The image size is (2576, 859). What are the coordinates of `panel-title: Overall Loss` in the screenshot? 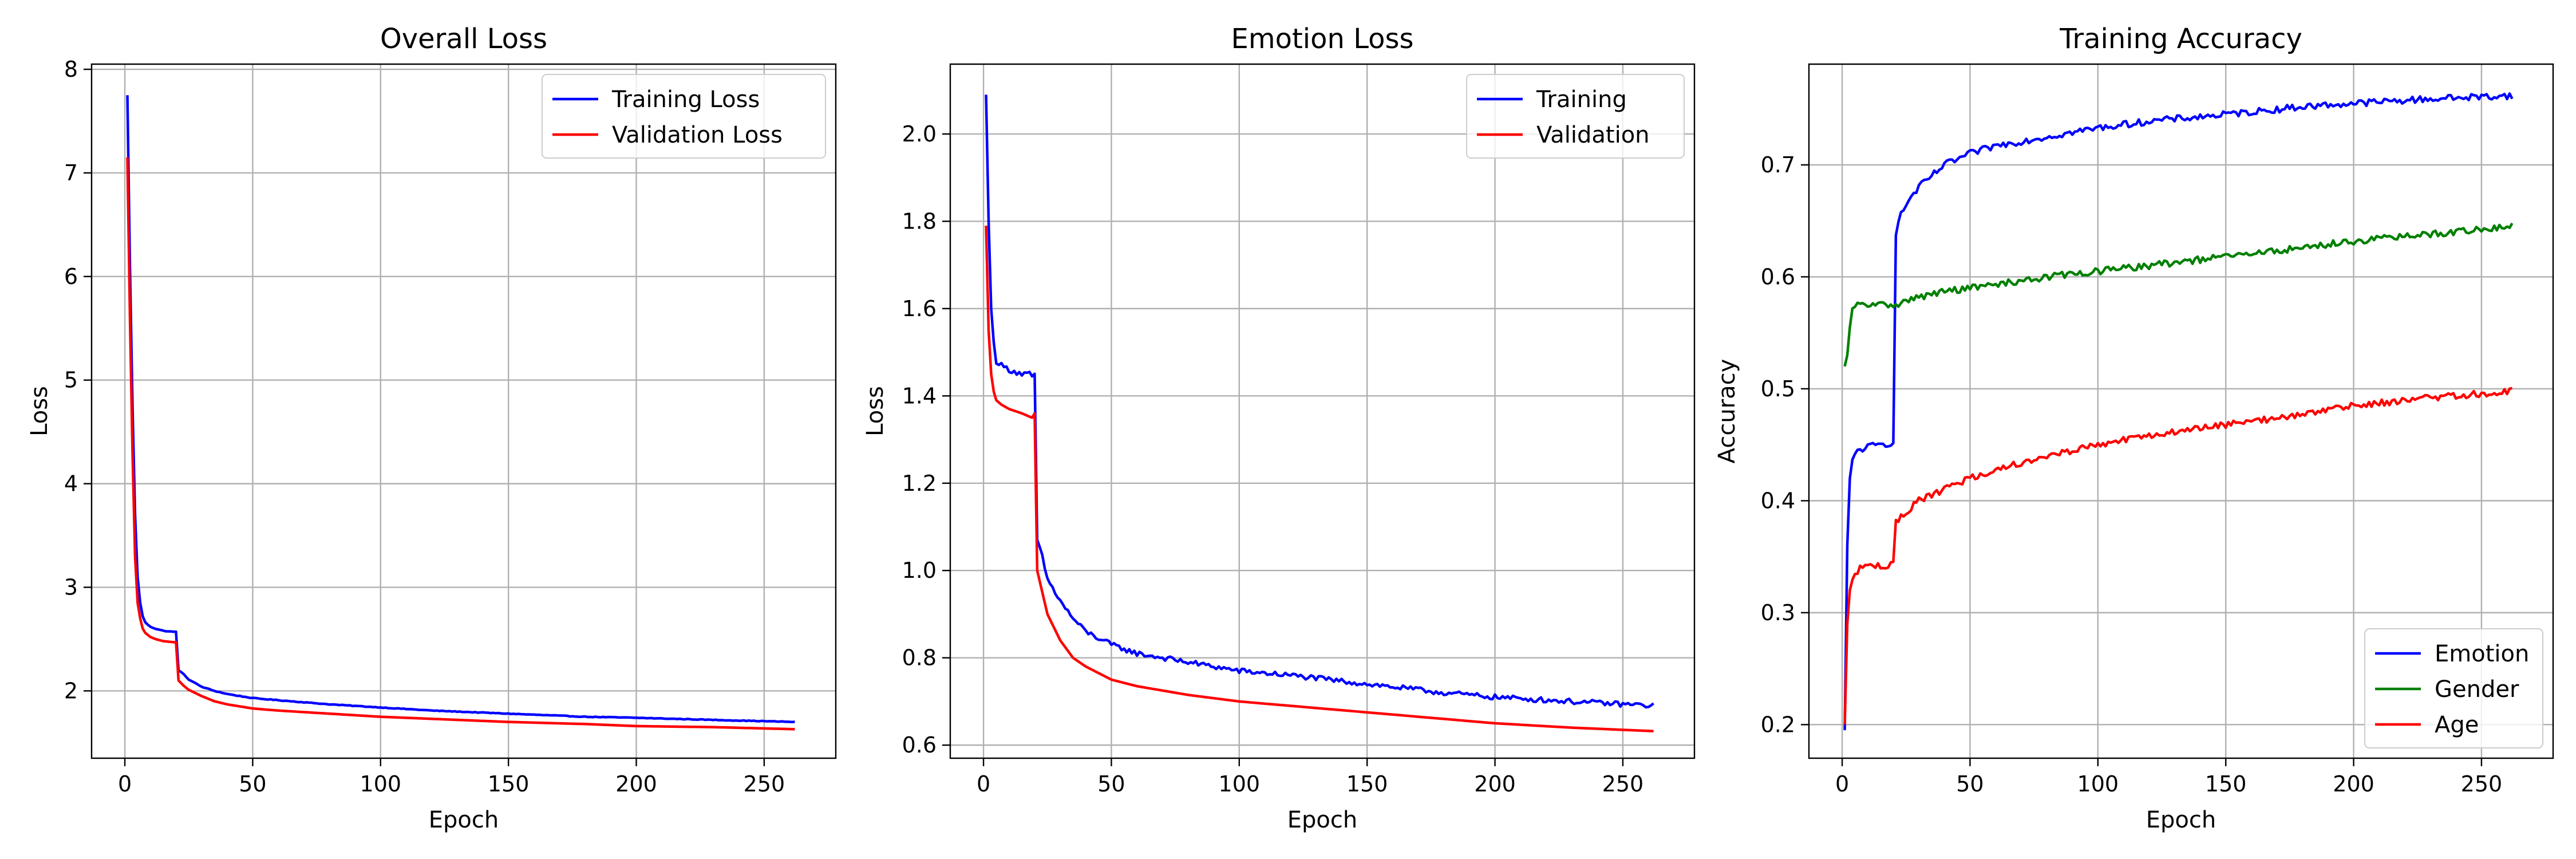 It's located at (463, 39).